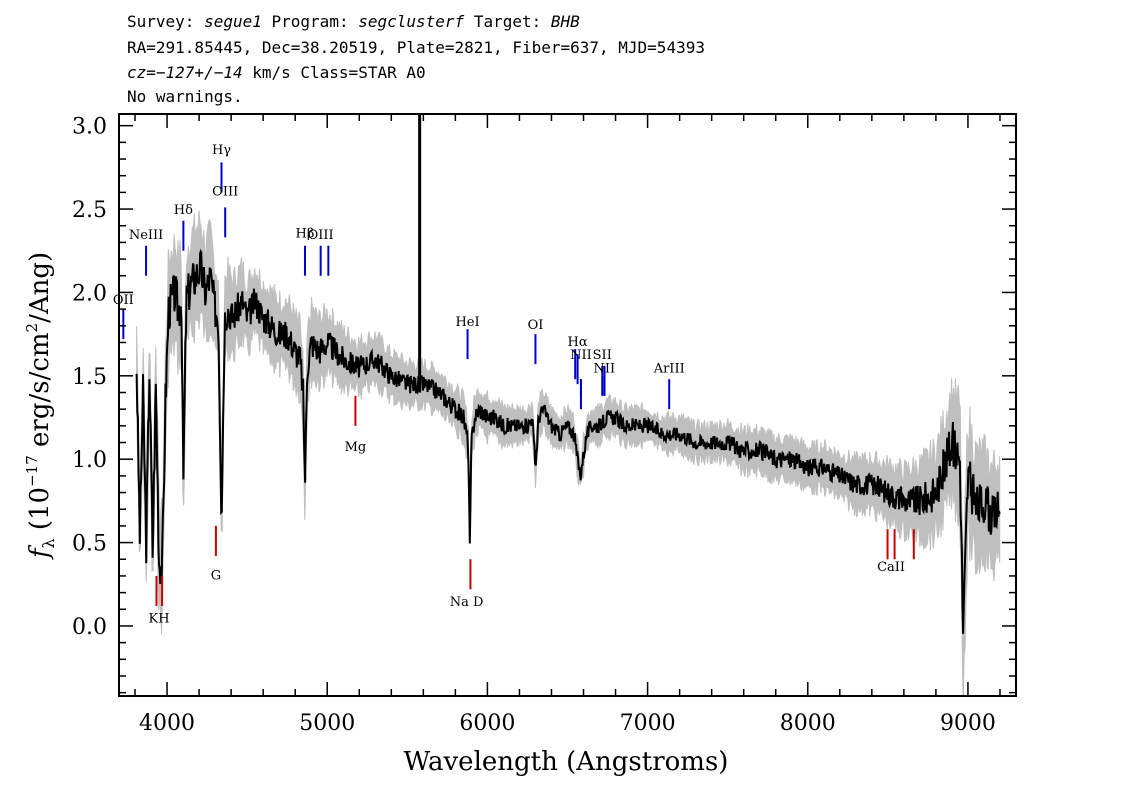 This screenshot has width=1134, height=810. What do you see at coordinates (32, 471) in the screenshot?
I see `y-axis-title-exponent: −17` at bounding box center [32, 471].